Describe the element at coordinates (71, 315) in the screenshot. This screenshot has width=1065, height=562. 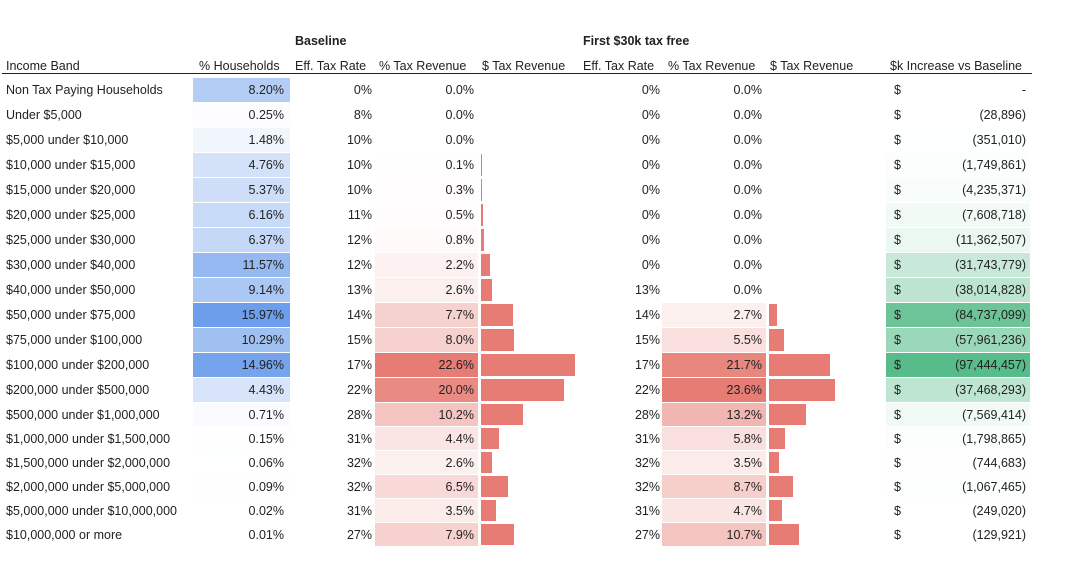
I see `income-band-cell: $50,000 under $75,000` at that location.